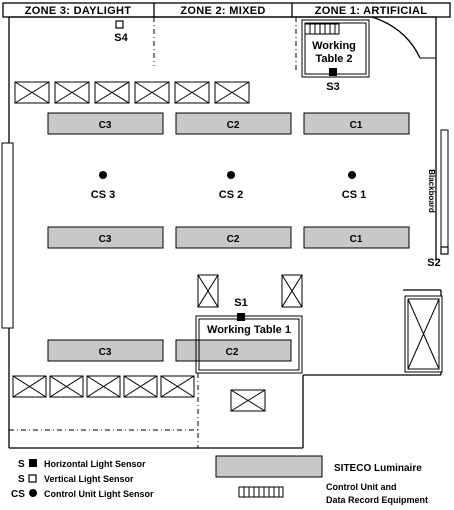  What do you see at coordinates (396, 37) in the screenshot?
I see `door-swing` at bounding box center [396, 37].